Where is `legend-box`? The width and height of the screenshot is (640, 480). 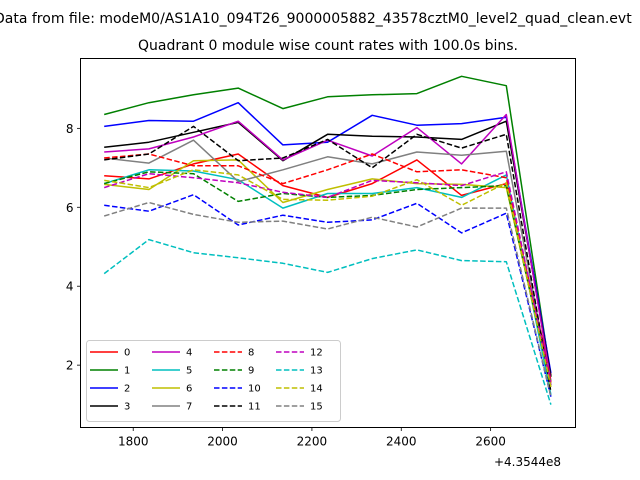
legend-box is located at coordinates (213, 381).